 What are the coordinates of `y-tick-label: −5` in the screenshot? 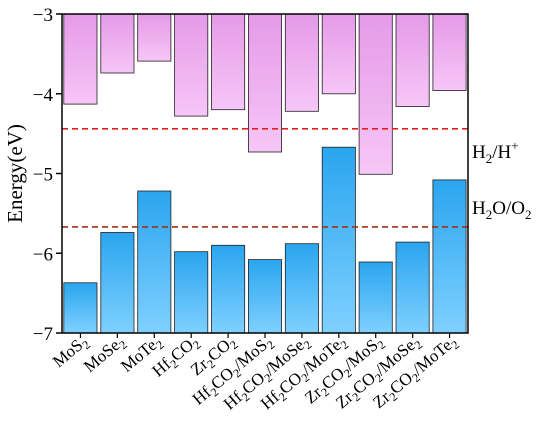 It's located at (43, 175).